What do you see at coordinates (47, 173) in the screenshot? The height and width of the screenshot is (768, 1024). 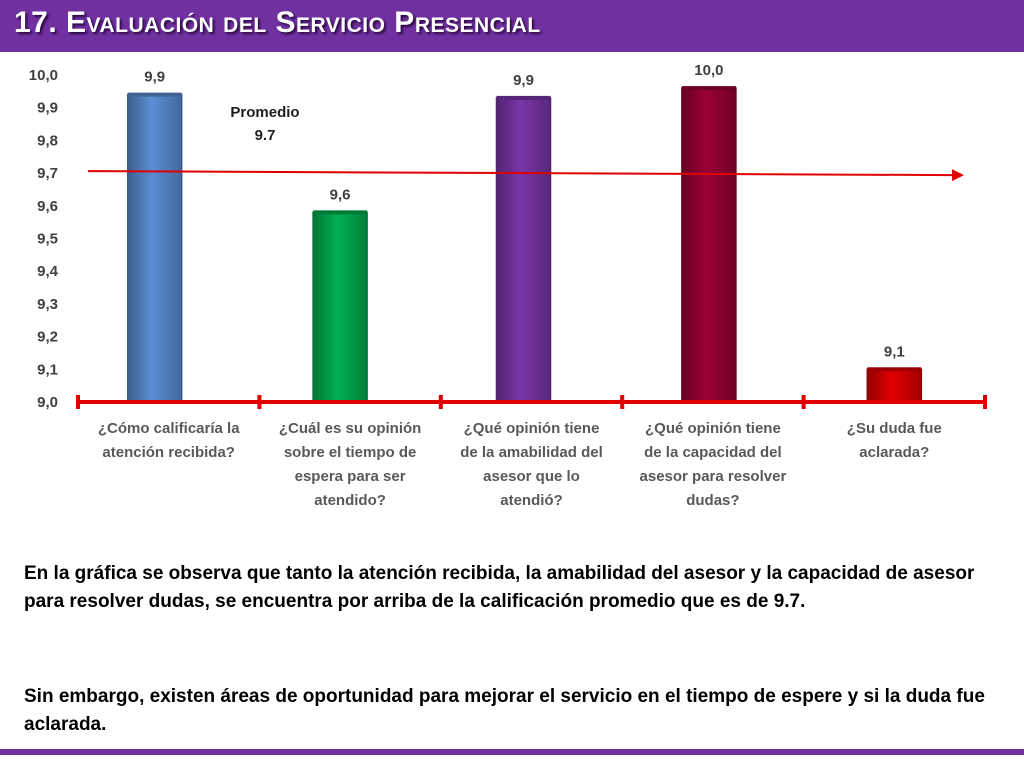 I see `y-tick-label: 9,7` at bounding box center [47, 173].